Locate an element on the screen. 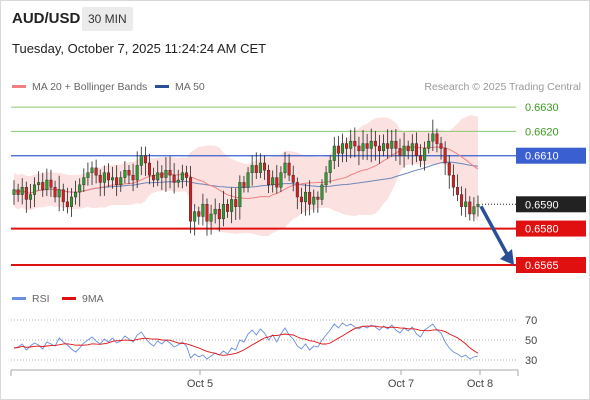 The height and width of the screenshot is (400, 590). level-badge-0.6610 is located at coordinates (551, 155).